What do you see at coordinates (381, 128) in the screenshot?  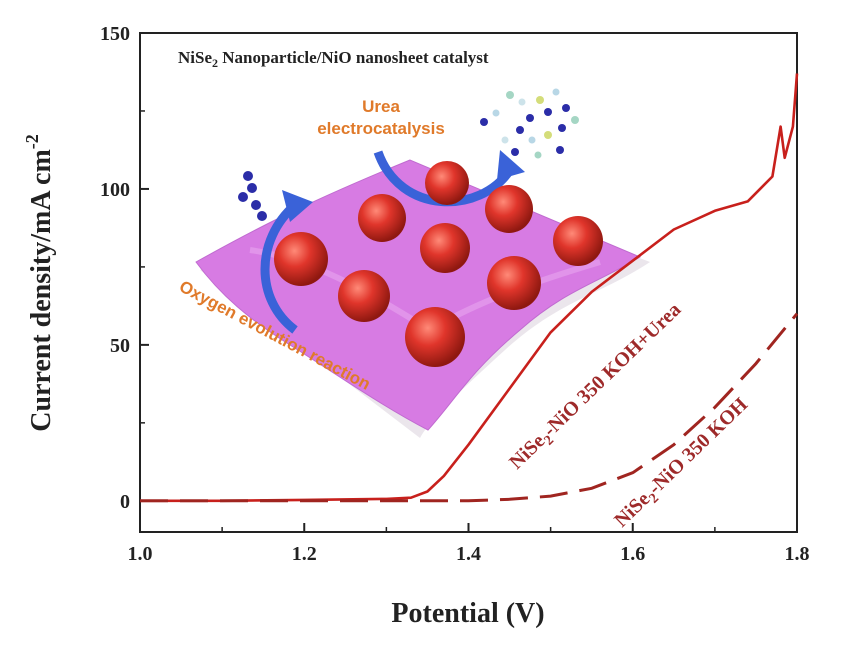 I see `urea-label-line2: electrocatalysis` at bounding box center [381, 128].